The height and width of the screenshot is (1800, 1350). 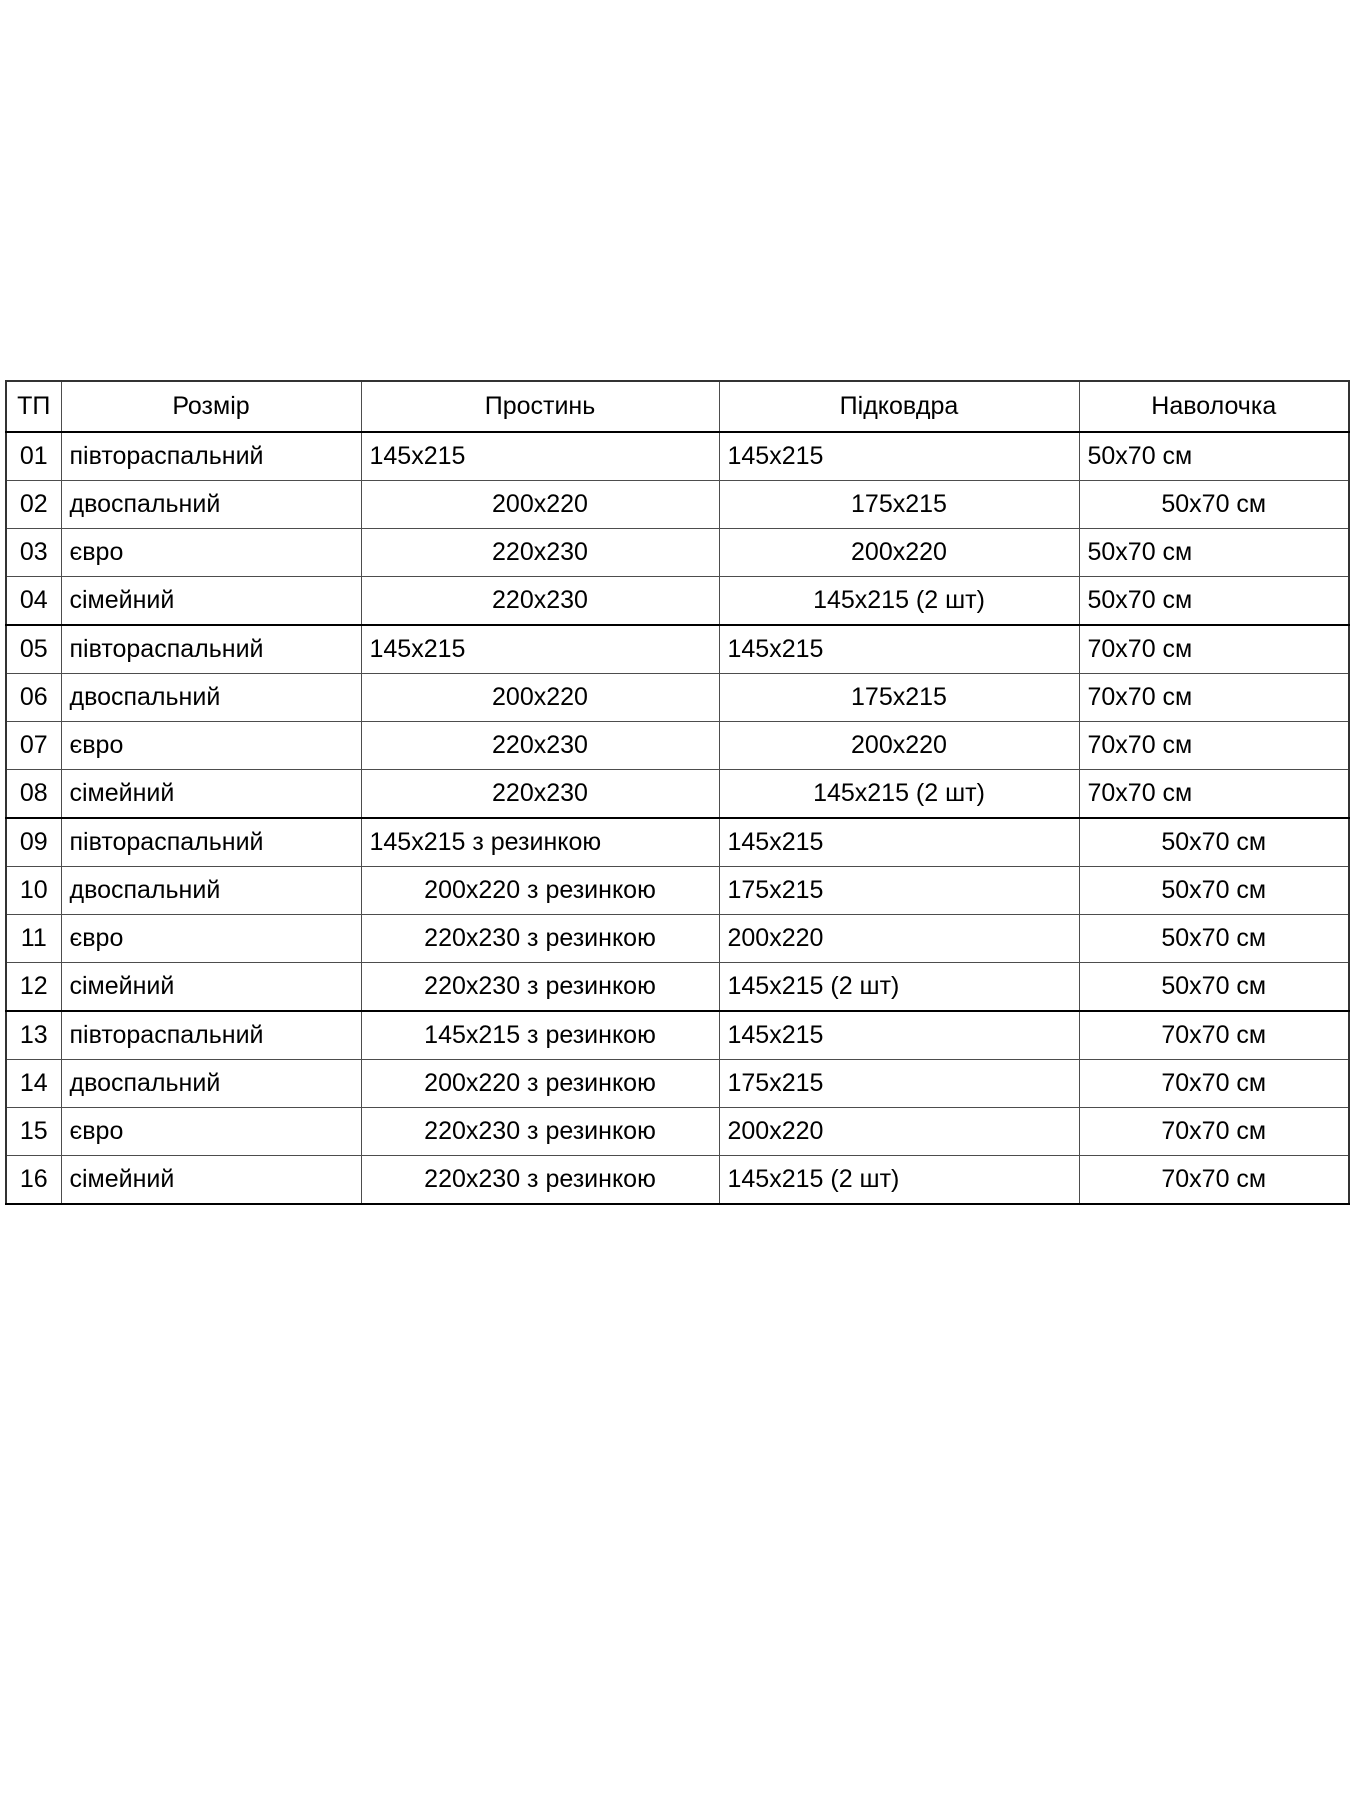 What do you see at coordinates (33, 697) in the screenshot?
I see `cell-tp: 06` at bounding box center [33, 697].